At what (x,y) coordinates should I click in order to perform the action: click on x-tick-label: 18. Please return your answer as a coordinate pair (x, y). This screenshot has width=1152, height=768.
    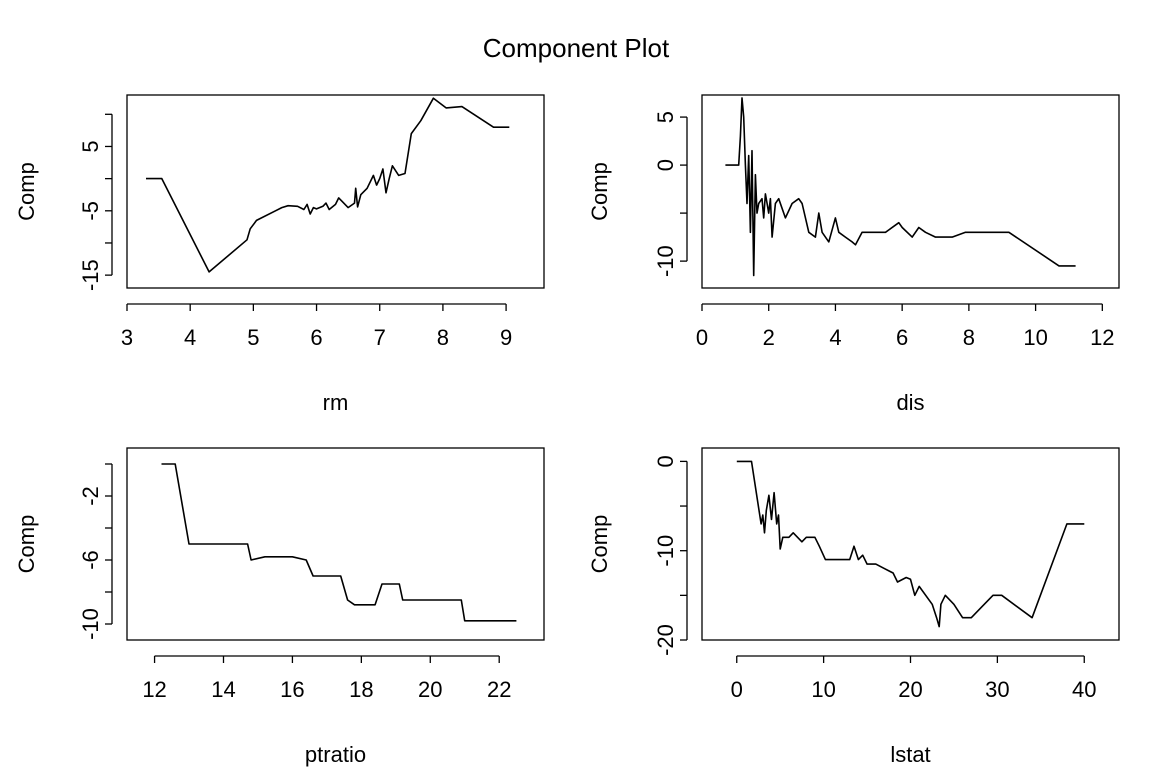
    Looking at the image, I should click on (361, 689).